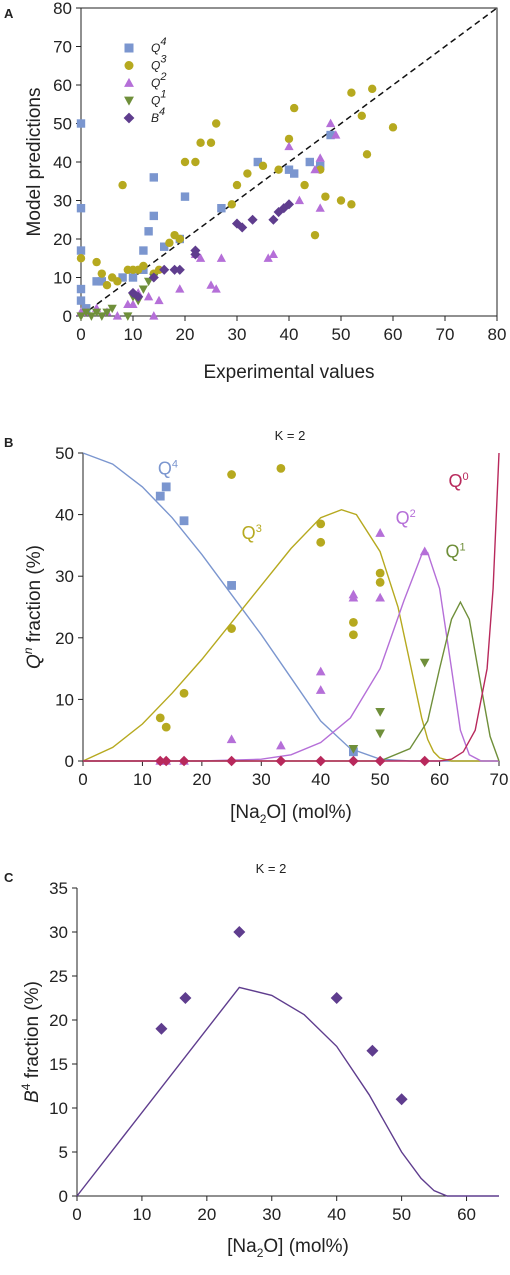 The image size is (510, 1275). I want to click on y-tick-label: 25, so click(58, 976).